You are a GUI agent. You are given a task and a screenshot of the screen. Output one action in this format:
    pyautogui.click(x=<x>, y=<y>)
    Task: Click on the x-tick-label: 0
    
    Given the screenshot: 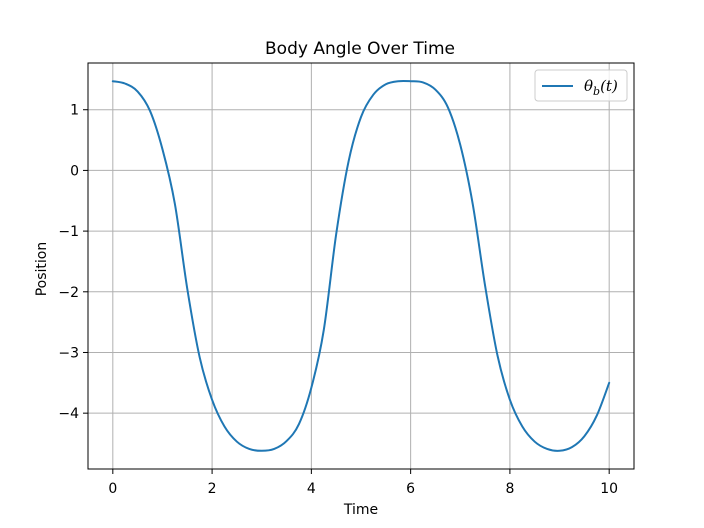 What is the action you would take?
    pyautogui.click(x=112, y=489)
    